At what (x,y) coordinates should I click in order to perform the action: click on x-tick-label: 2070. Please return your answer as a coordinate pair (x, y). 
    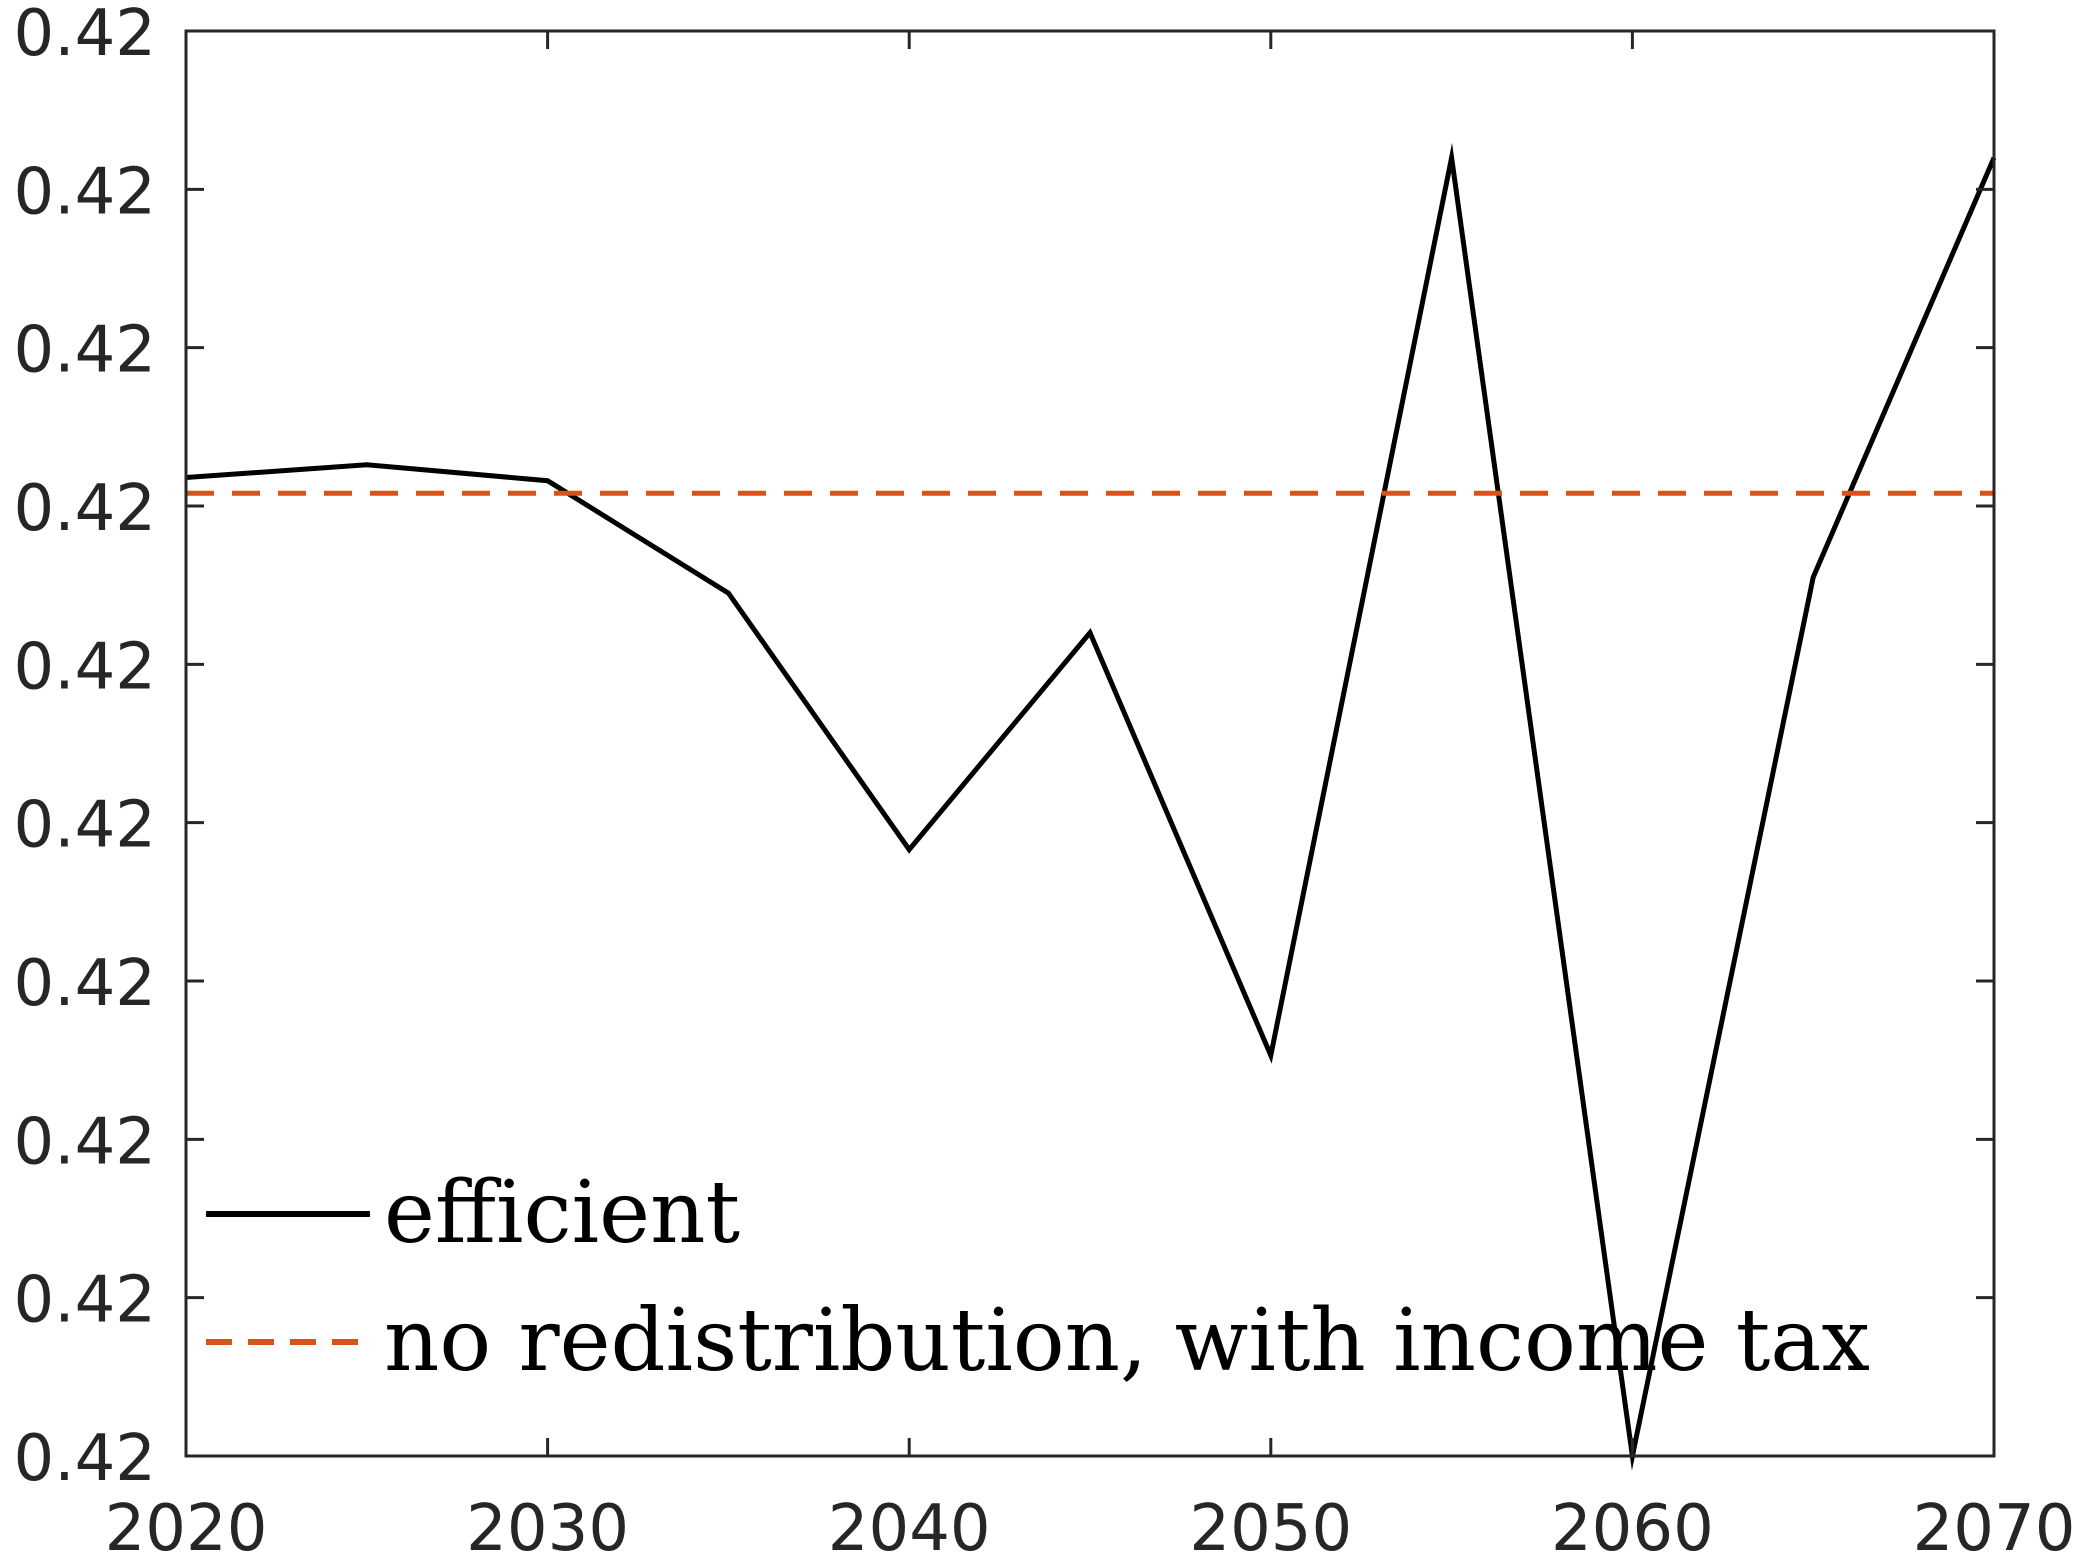
    Looking at the image, I should click on (1994, 1523).